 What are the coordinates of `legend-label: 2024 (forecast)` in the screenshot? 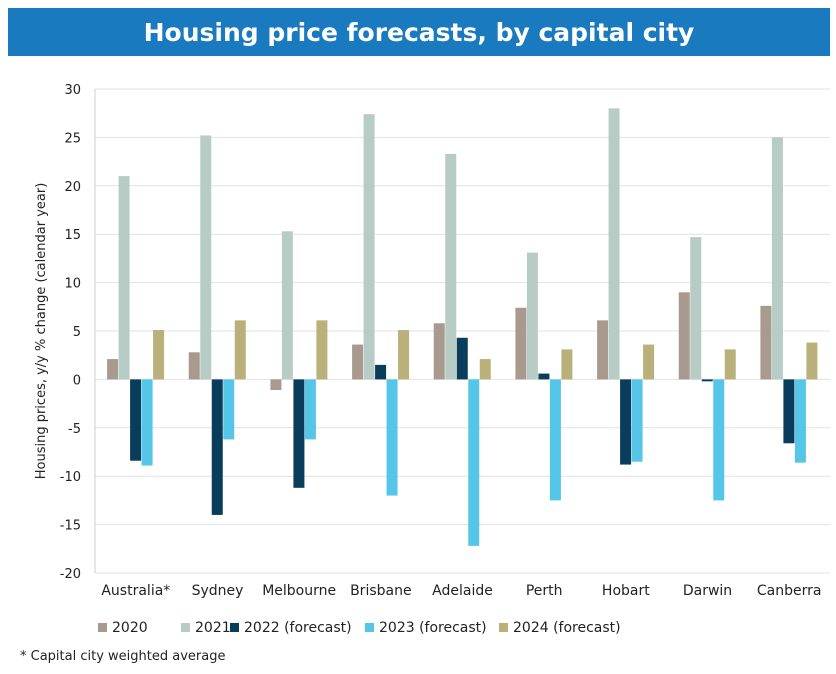 It's located at (567, 628).